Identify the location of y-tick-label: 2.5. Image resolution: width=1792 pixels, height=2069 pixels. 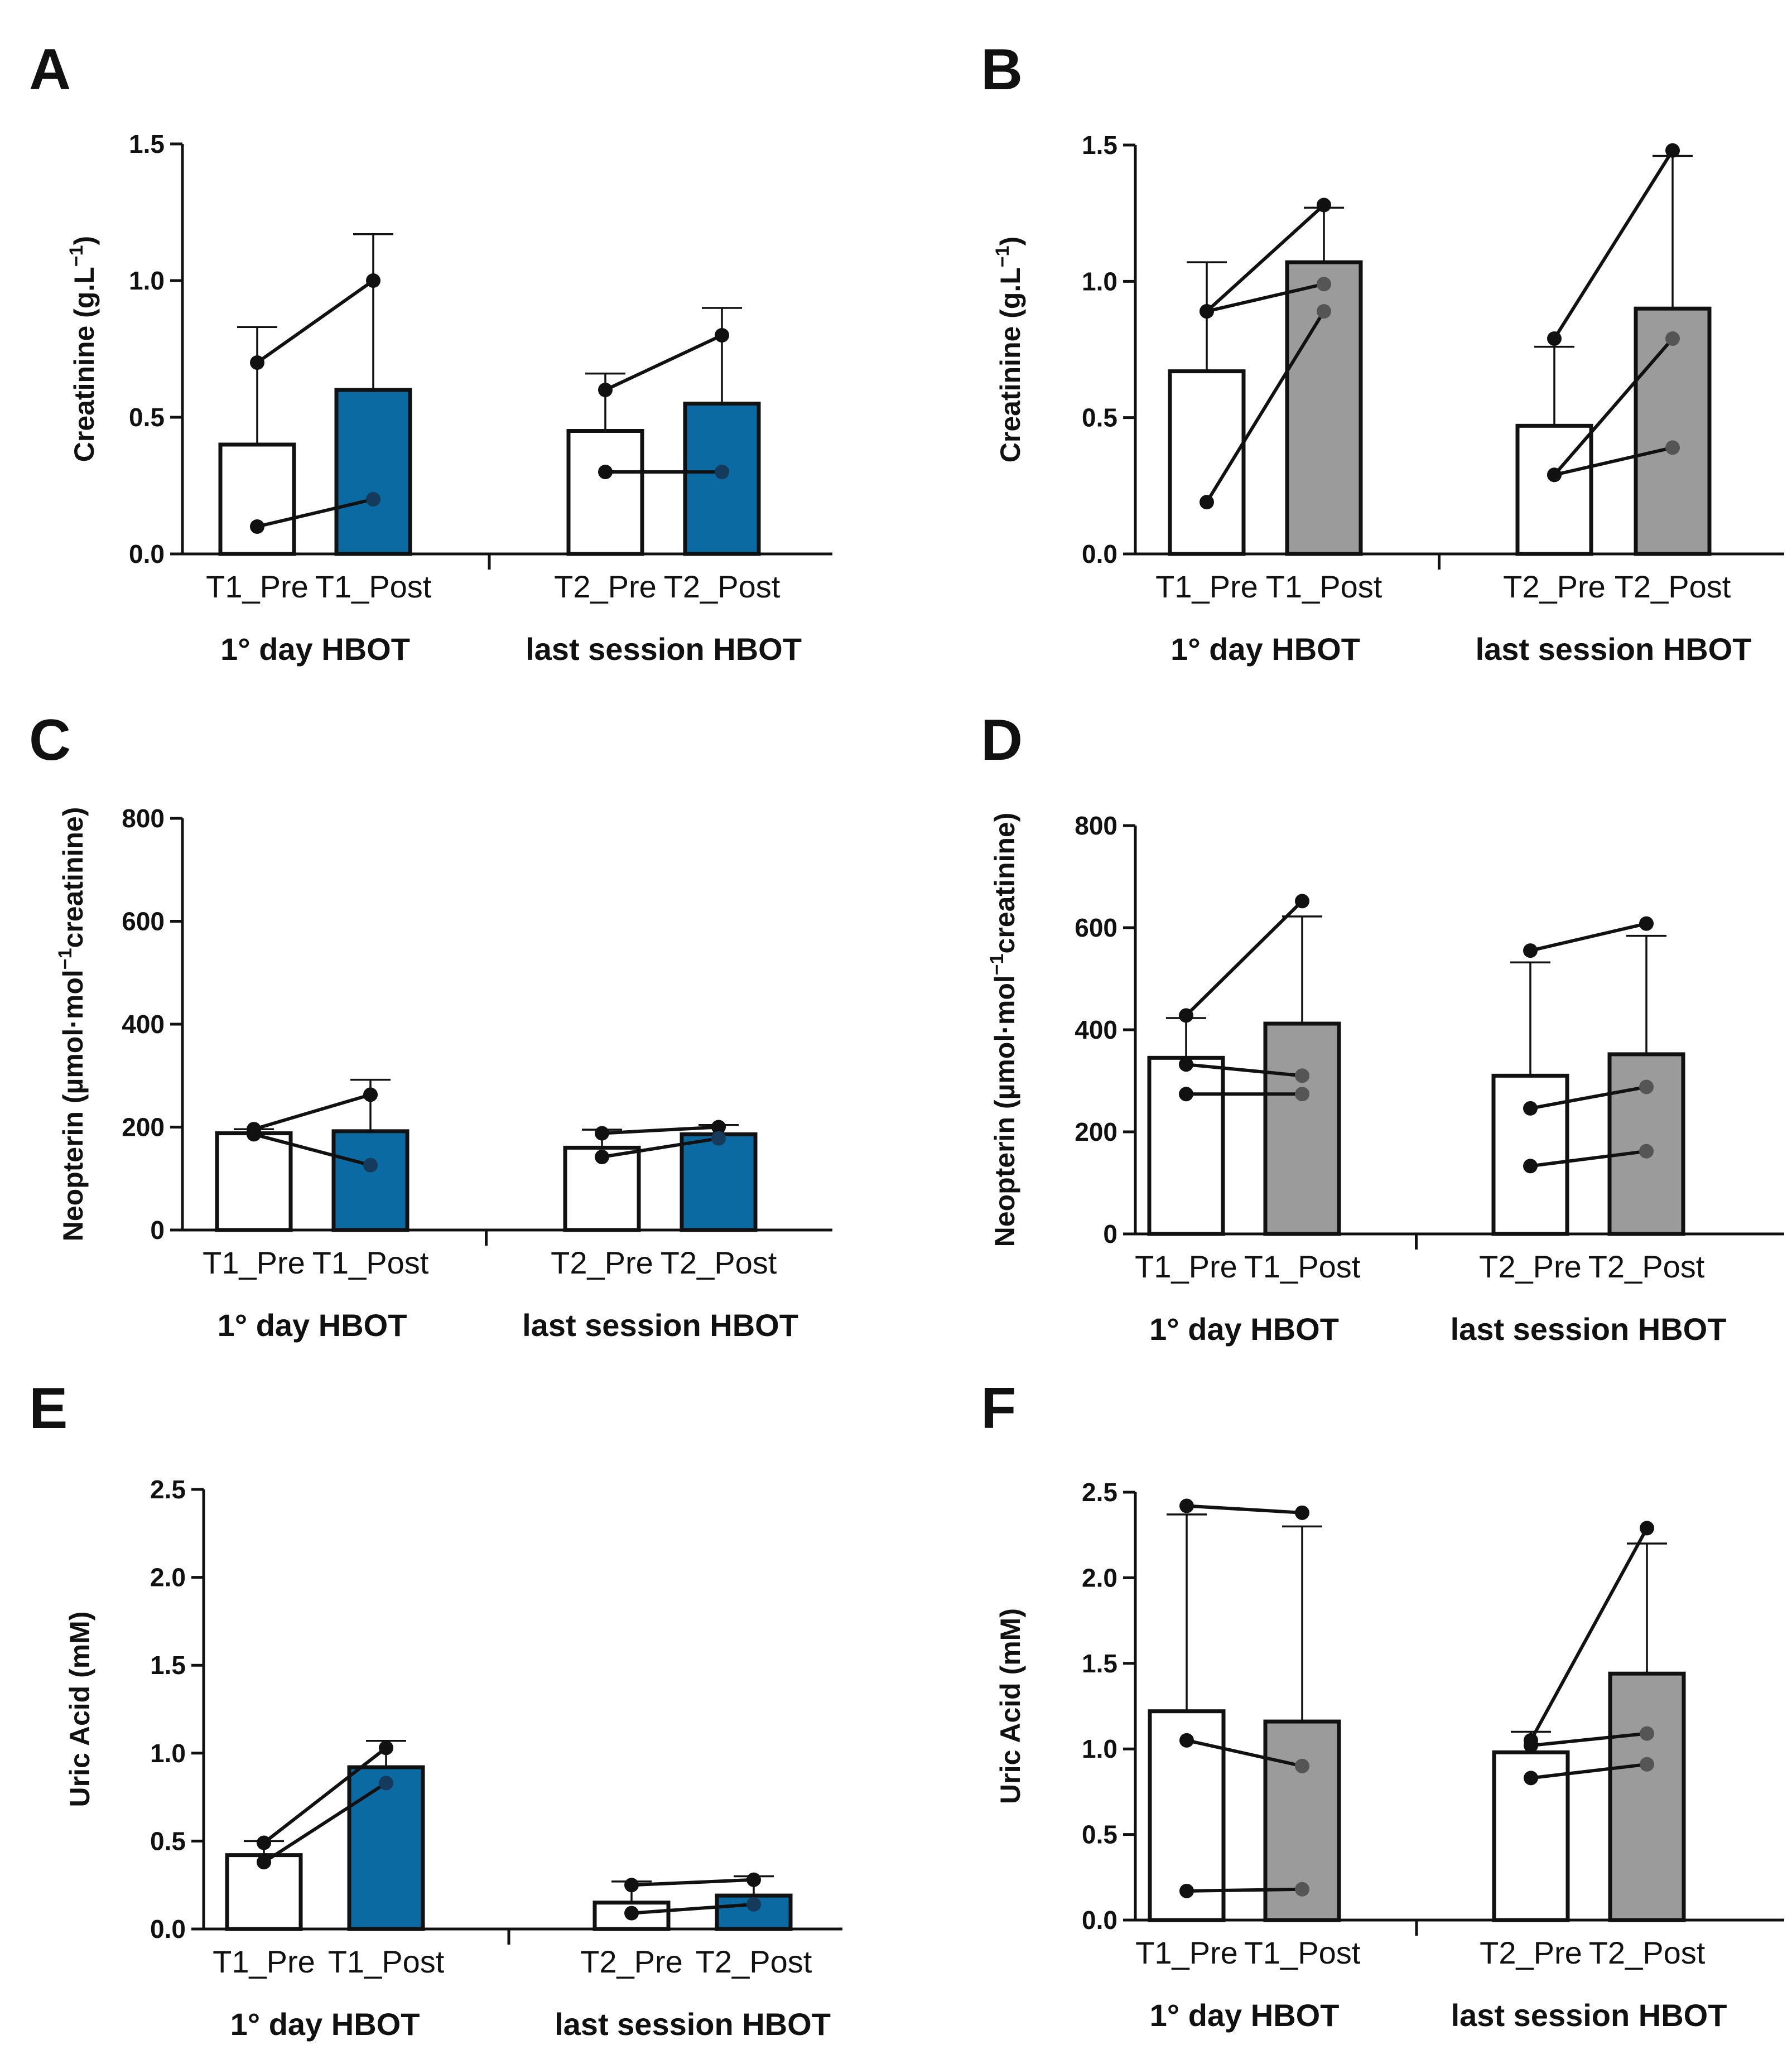
(1099, 1492).